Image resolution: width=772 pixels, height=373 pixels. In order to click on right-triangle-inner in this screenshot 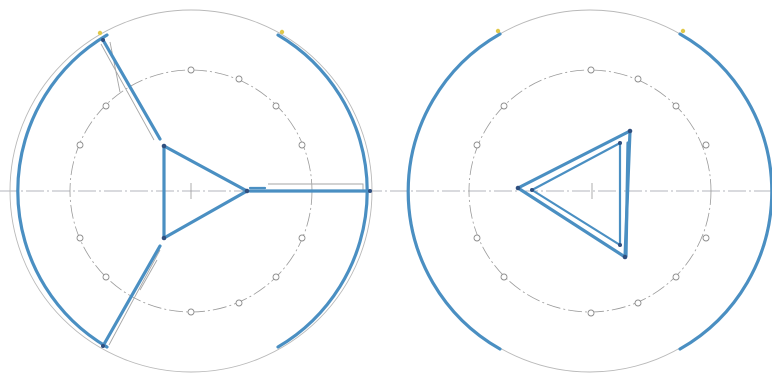, I will do `click(576, 194)`.